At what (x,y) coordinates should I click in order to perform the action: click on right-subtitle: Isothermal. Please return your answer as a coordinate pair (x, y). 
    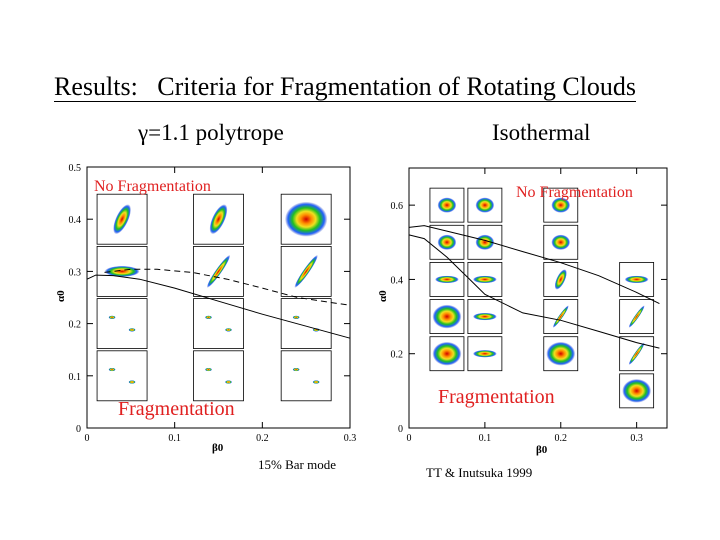
    Looking at the image, I should click on (541, 132).